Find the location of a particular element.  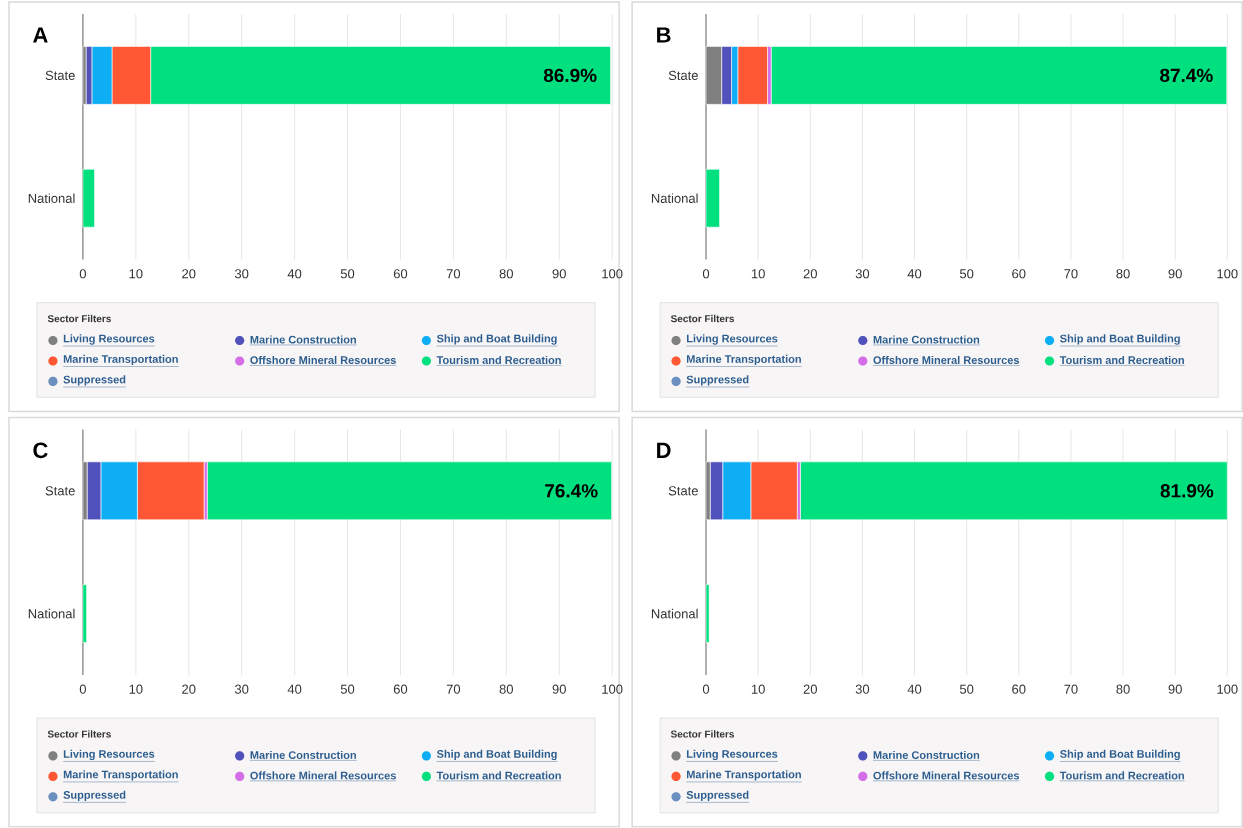

data-label: 87.4% is located at coordinates (1186, 75).